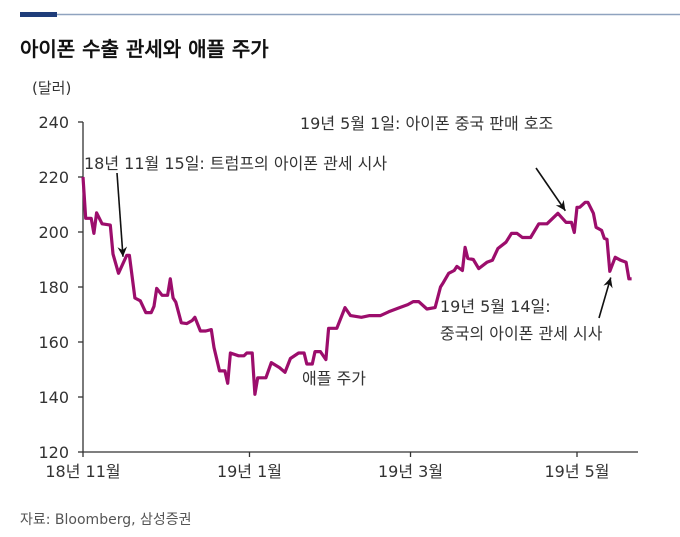  Describe the element at coordinates (334, 378) in the screenshot. I see `series-label-apple: 애플 주가` at that location.